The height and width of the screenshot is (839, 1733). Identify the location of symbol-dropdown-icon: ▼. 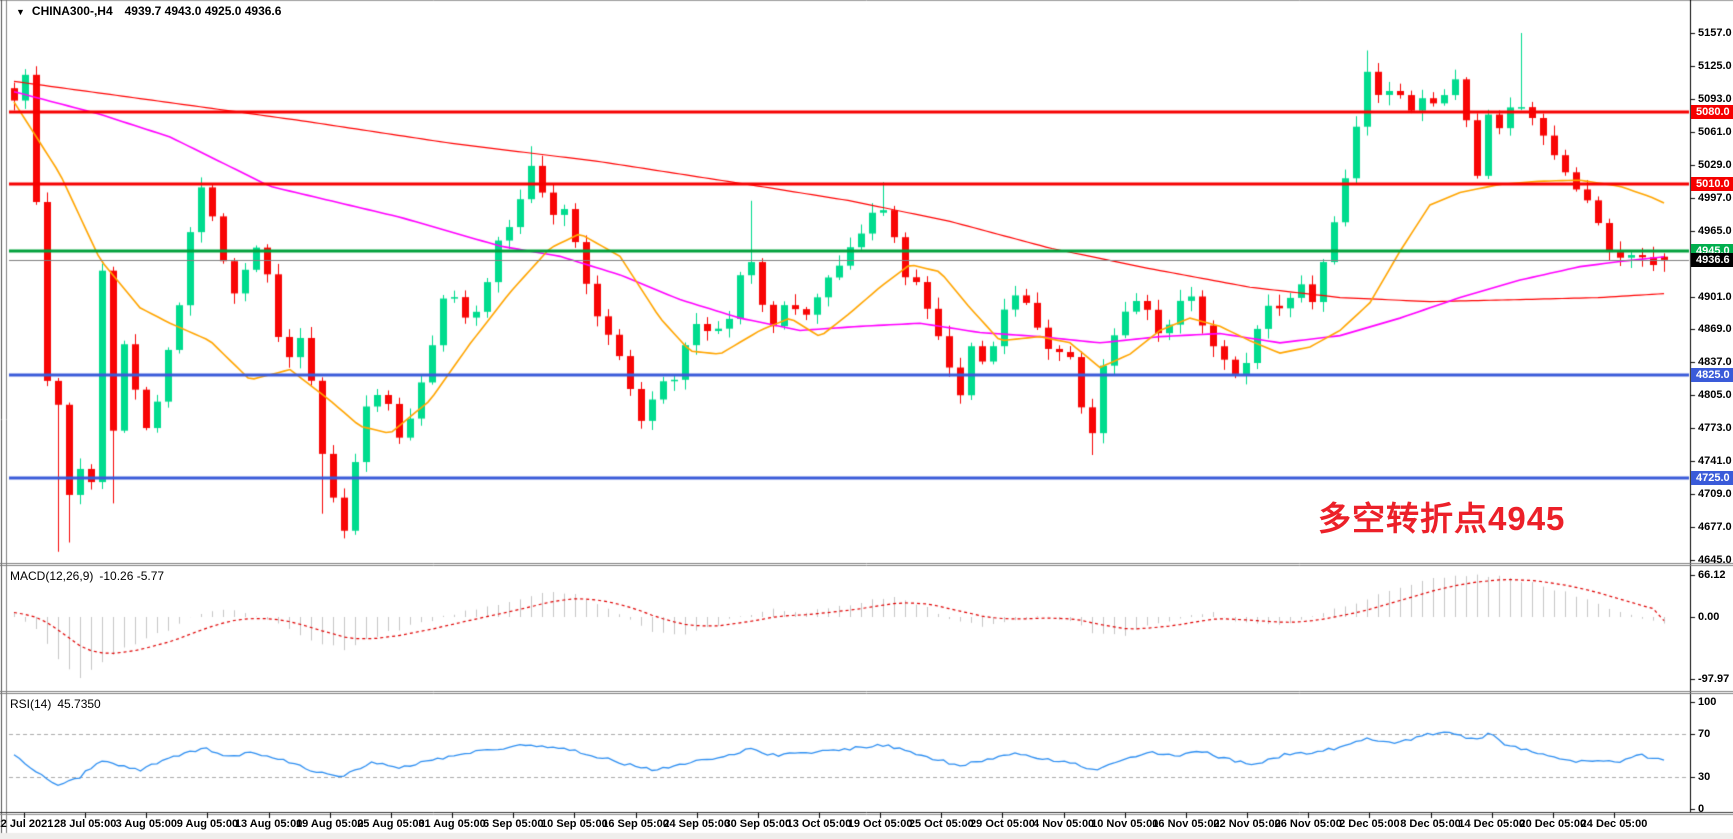
(20, 12).